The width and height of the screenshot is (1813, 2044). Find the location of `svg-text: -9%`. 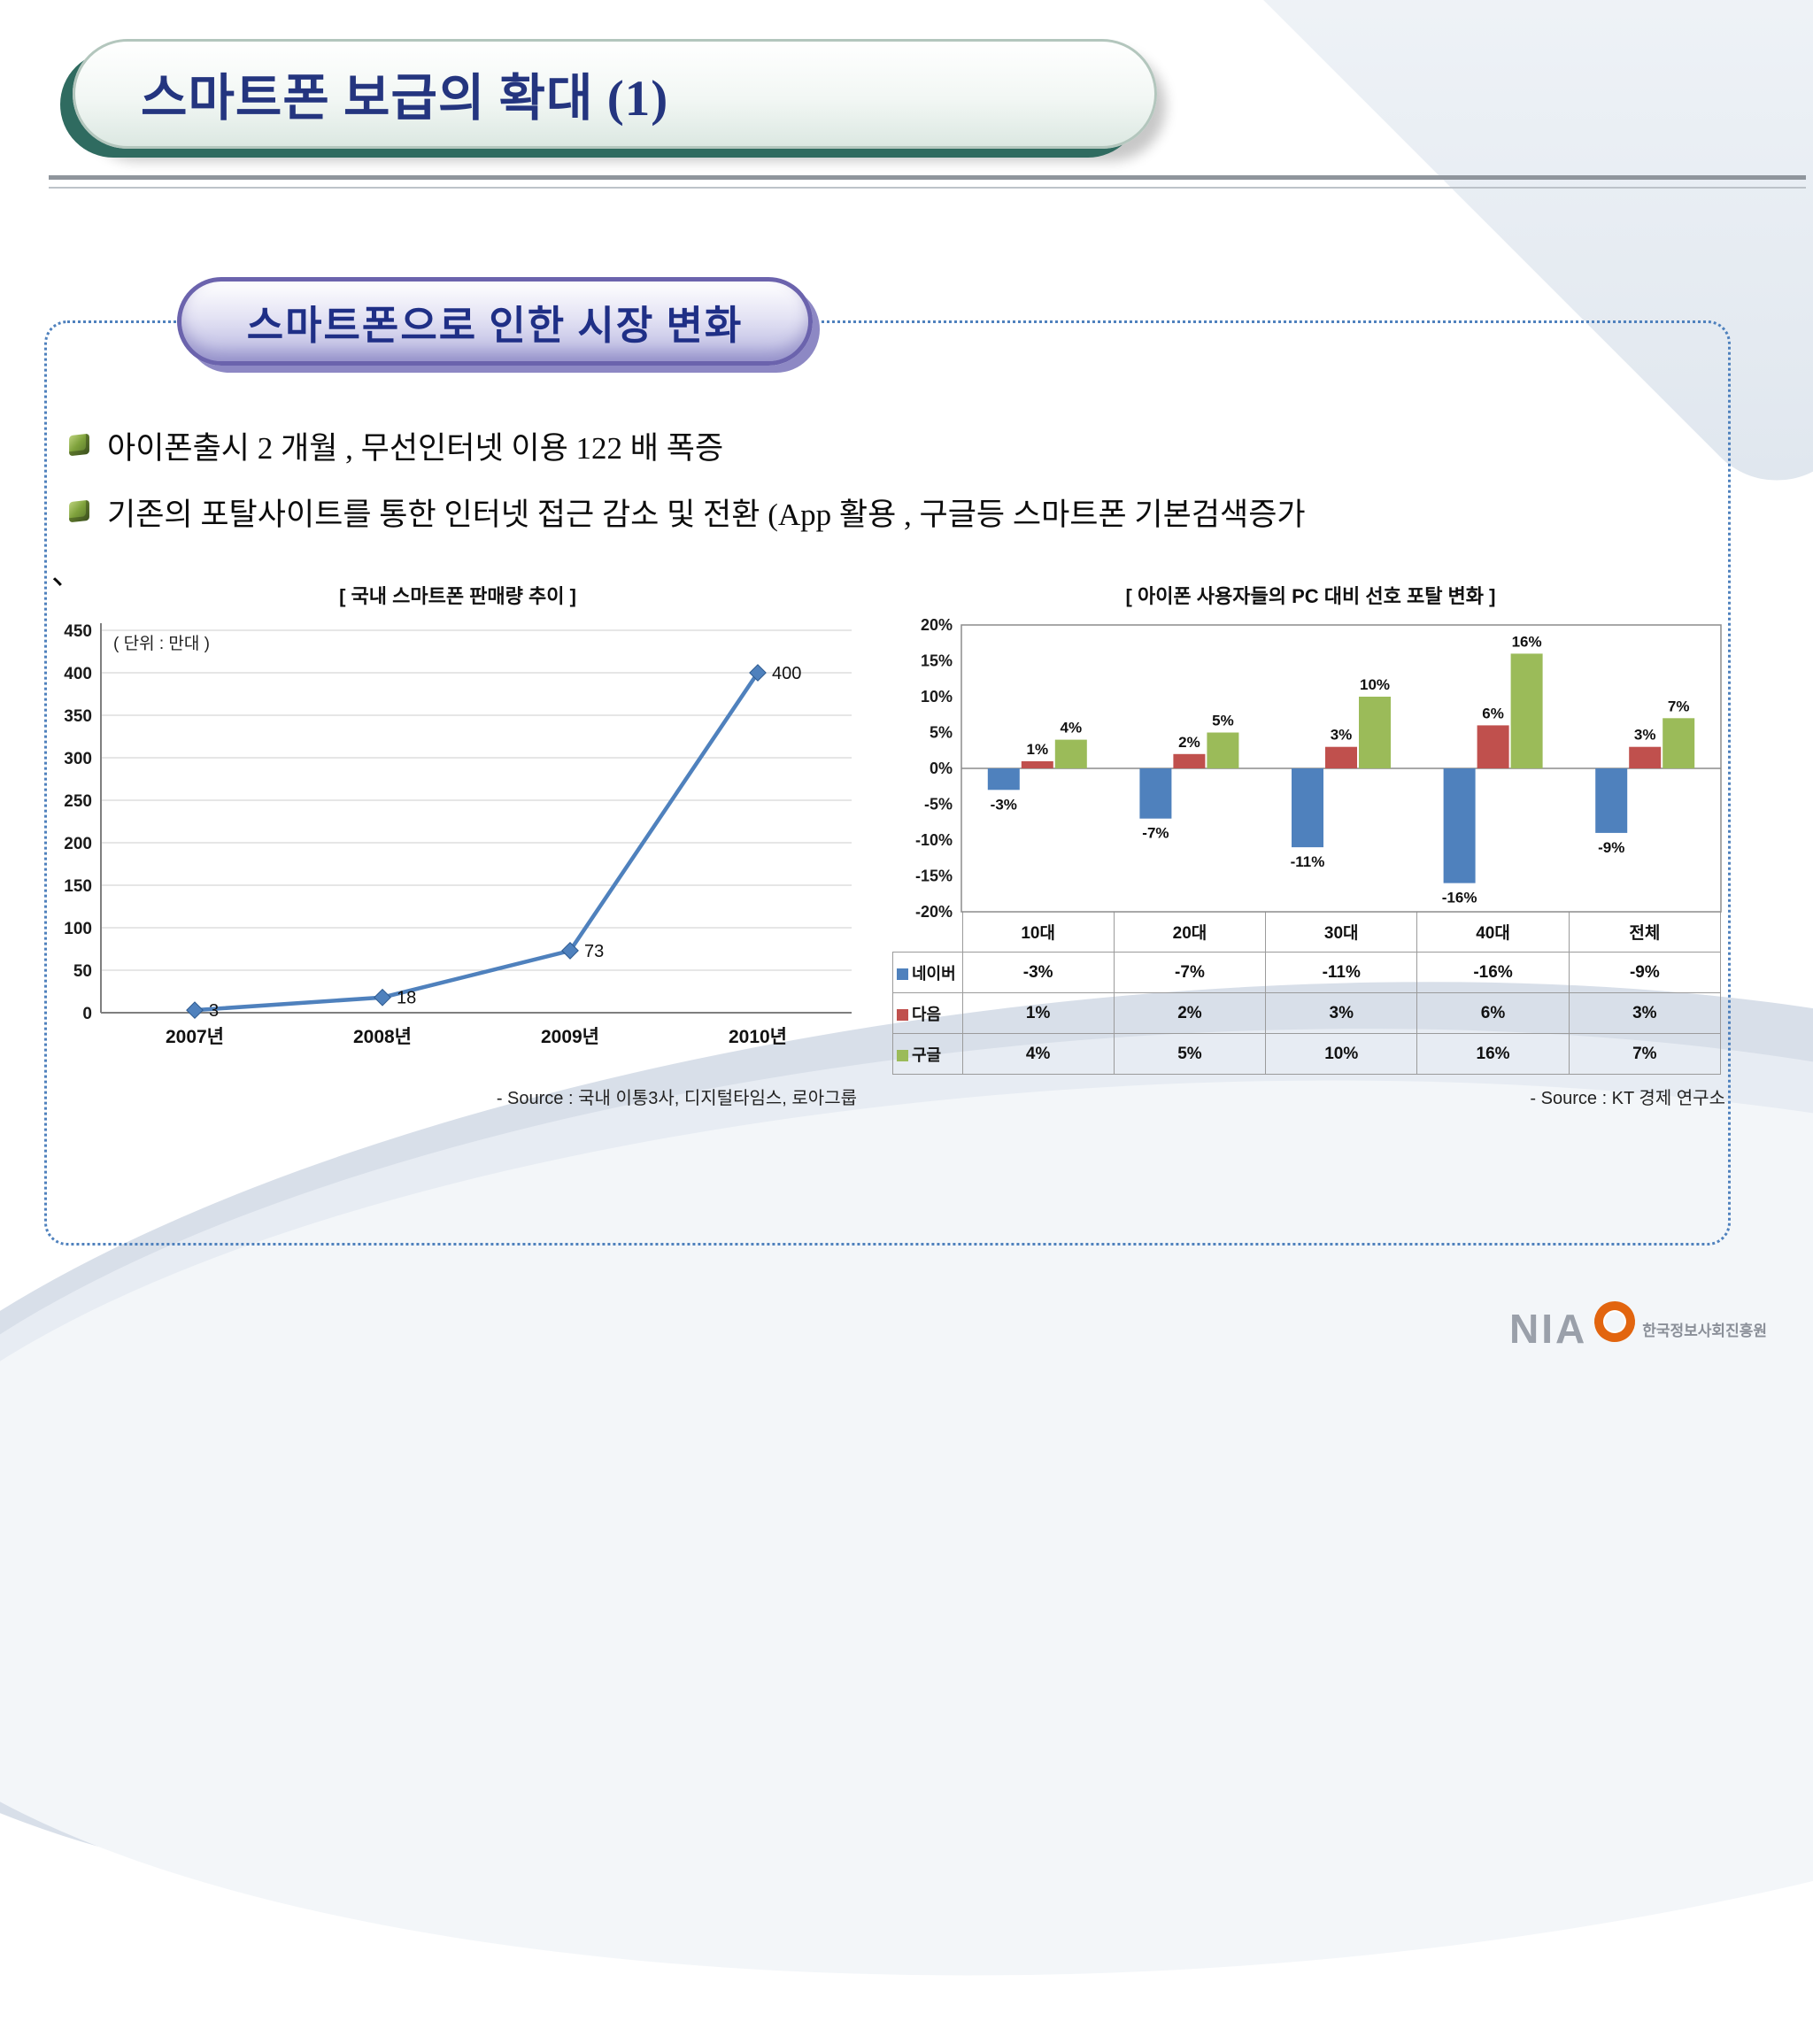

svg-text: -9% is located at coordinates (1611, 847).